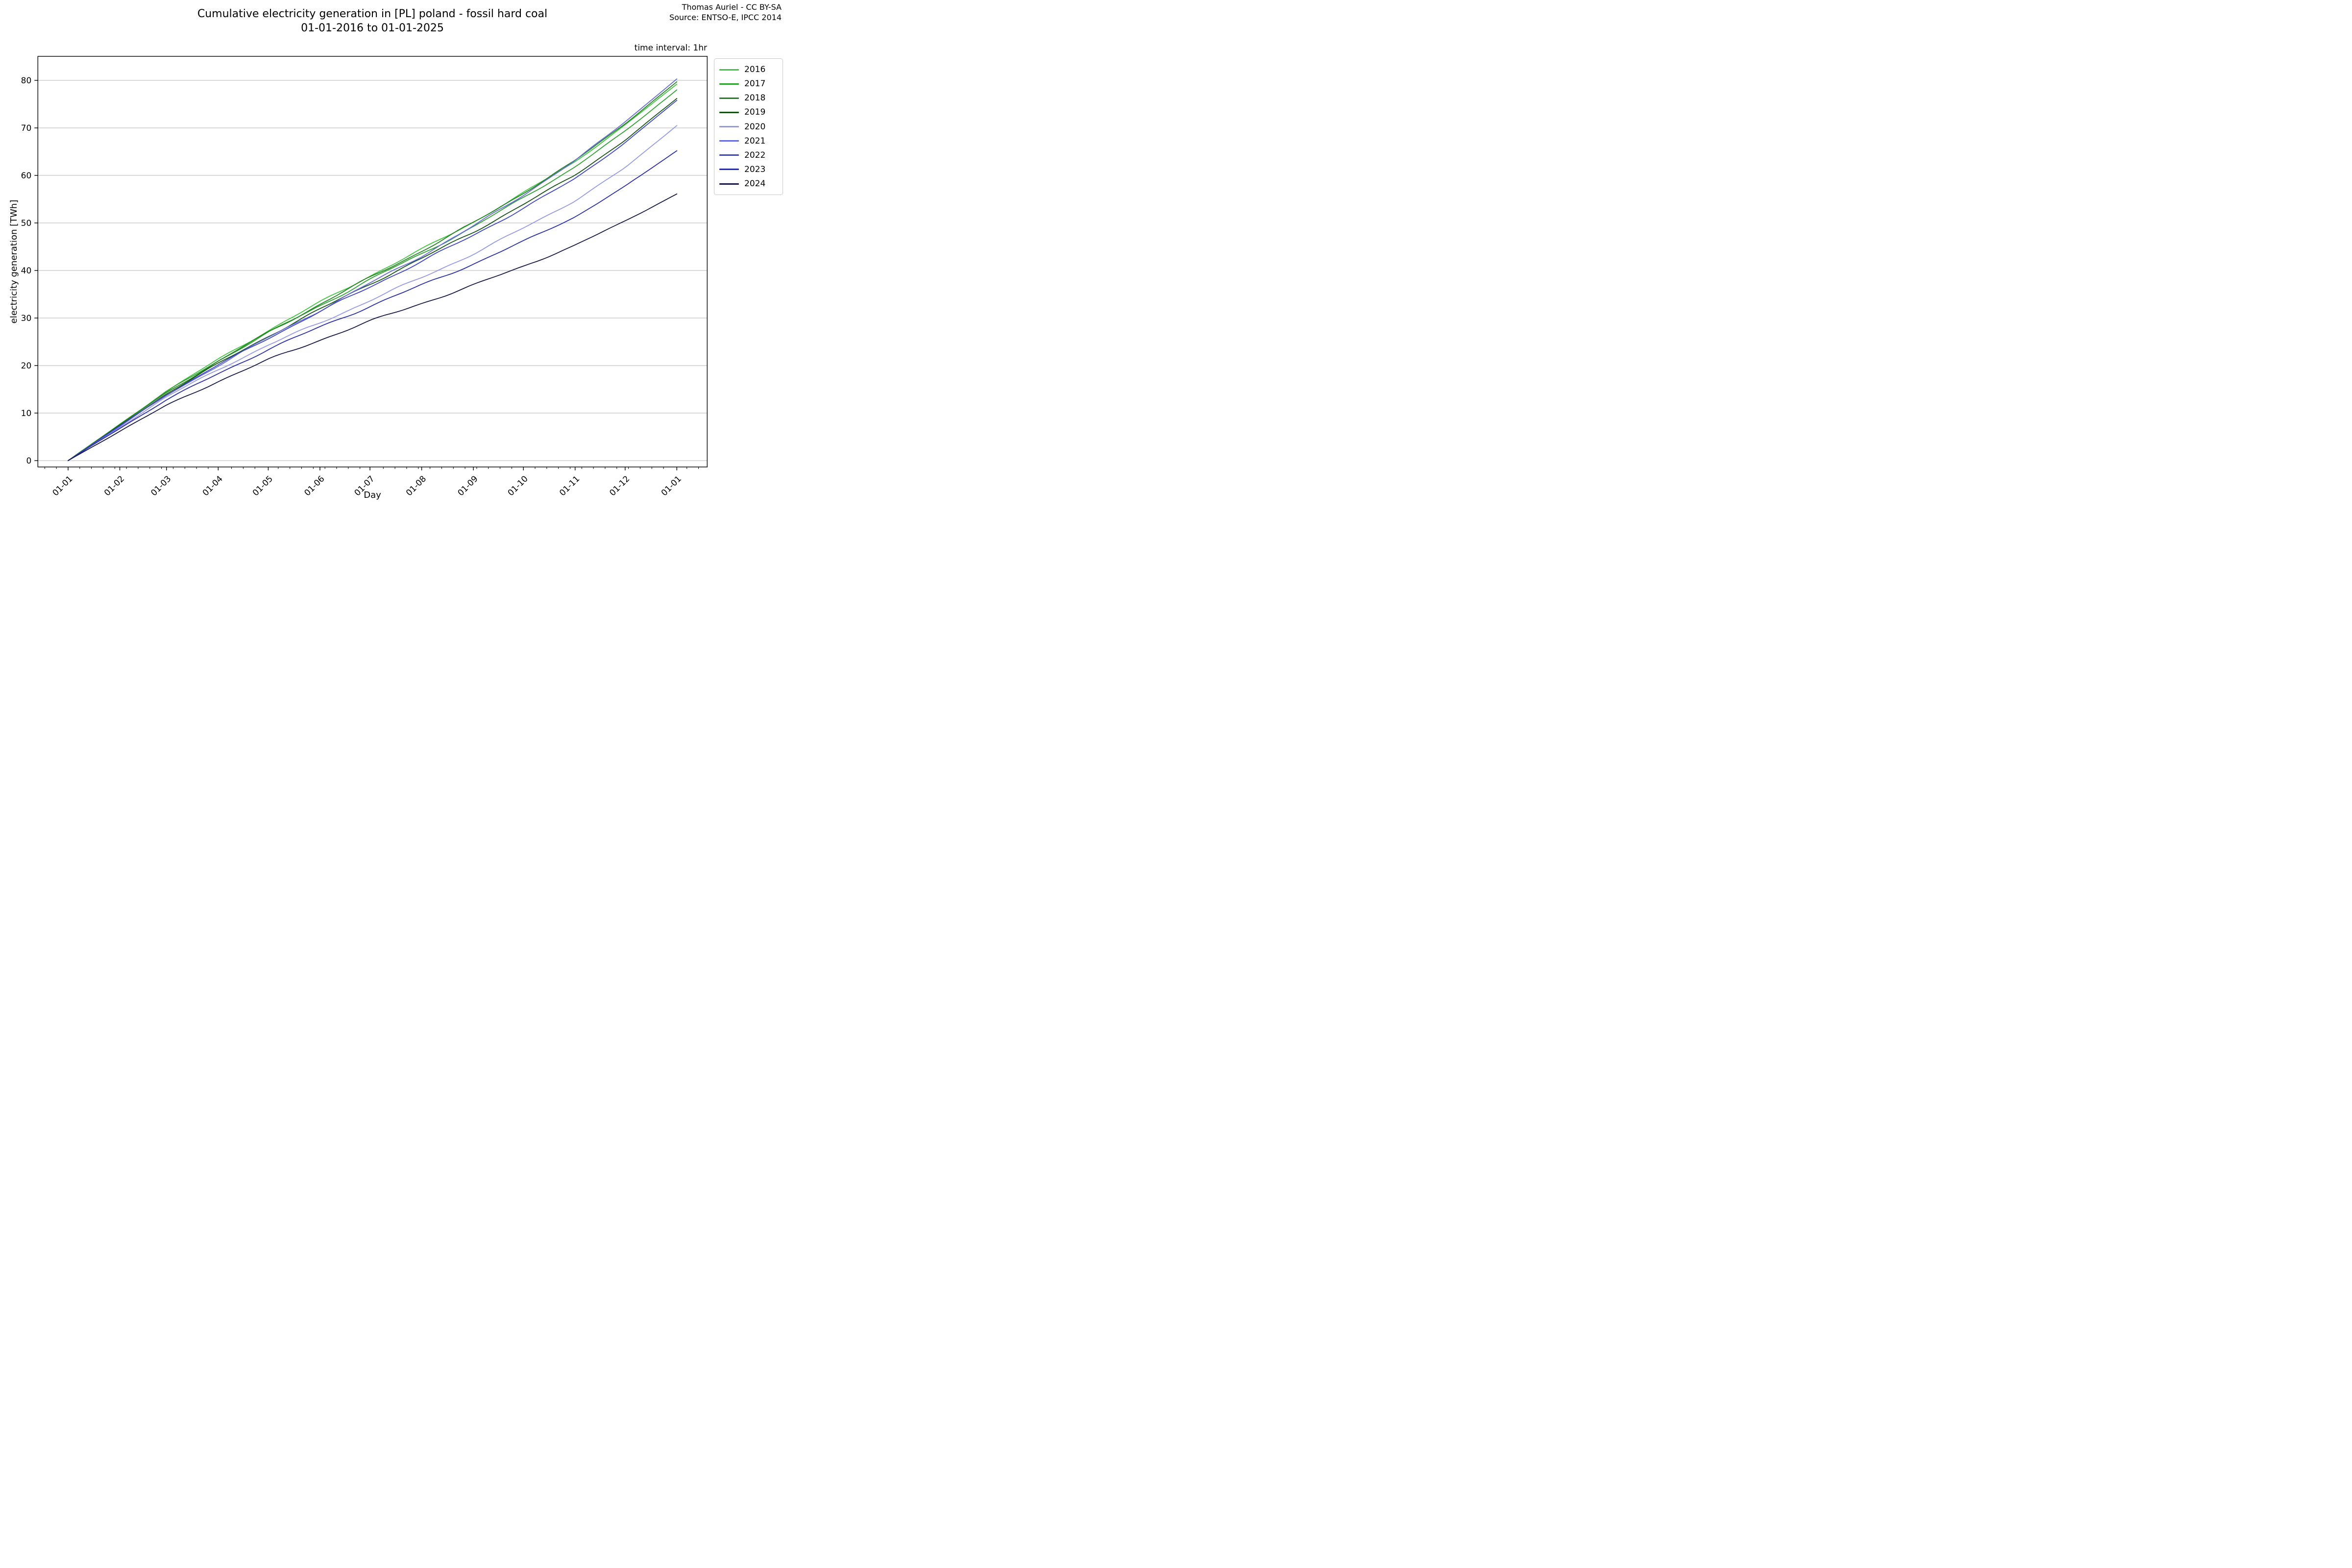 The width and height of the screenshot is (2352, 1568). What do you see at coordinates (114, 486) in the screenshot?
I see `x-tick-label: 01-02` at bounding box center [114, 486].